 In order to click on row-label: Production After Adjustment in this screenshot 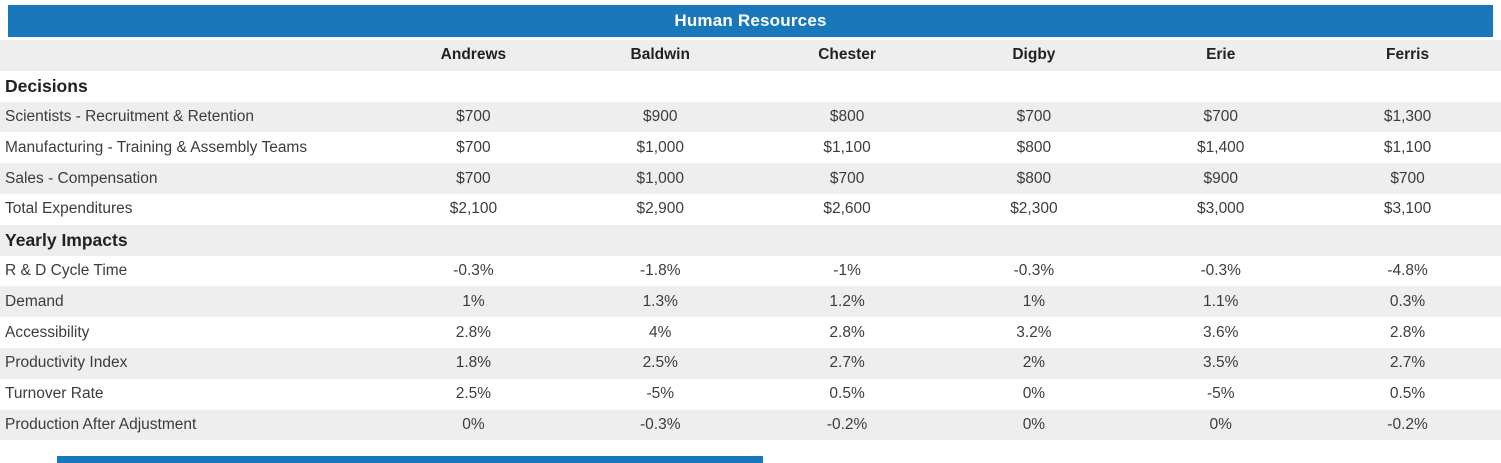, I will do `click(101, 424)`.